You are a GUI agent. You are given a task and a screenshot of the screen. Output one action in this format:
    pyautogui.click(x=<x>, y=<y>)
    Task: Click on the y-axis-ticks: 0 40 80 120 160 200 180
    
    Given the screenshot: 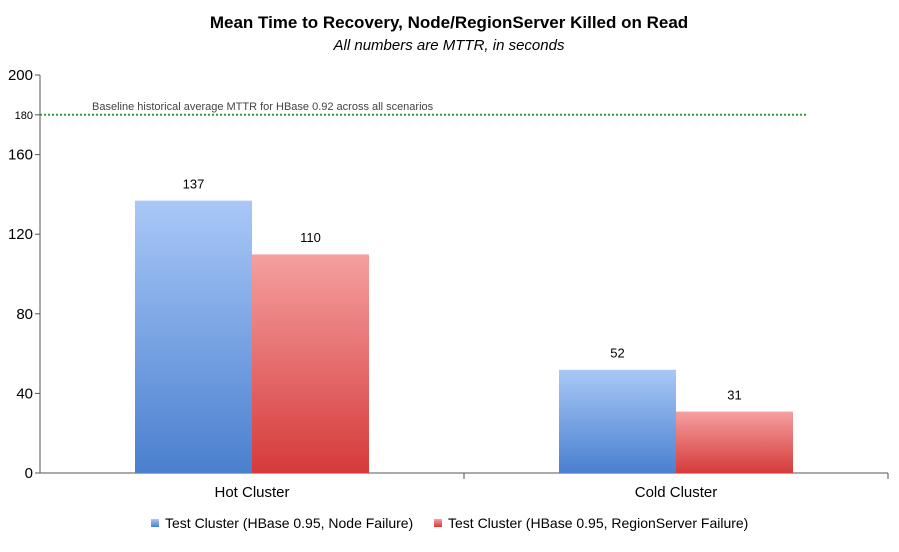 What is the action you would take?
    pyautogui.click(x=24, y=274)
    